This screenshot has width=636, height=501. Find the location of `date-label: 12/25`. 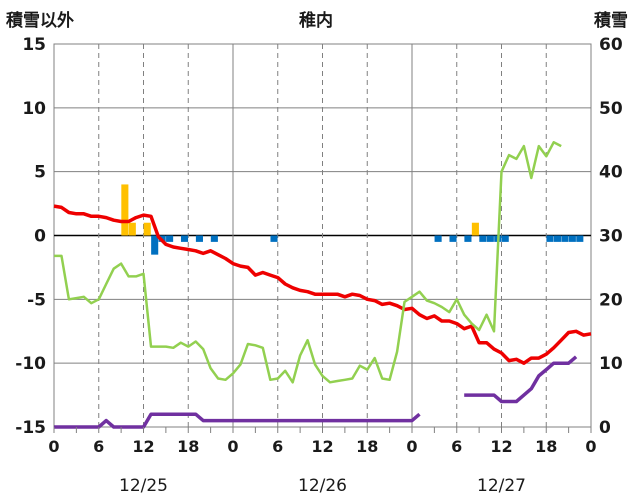

date-label: 12/25 is located at coordinates (143, 486).